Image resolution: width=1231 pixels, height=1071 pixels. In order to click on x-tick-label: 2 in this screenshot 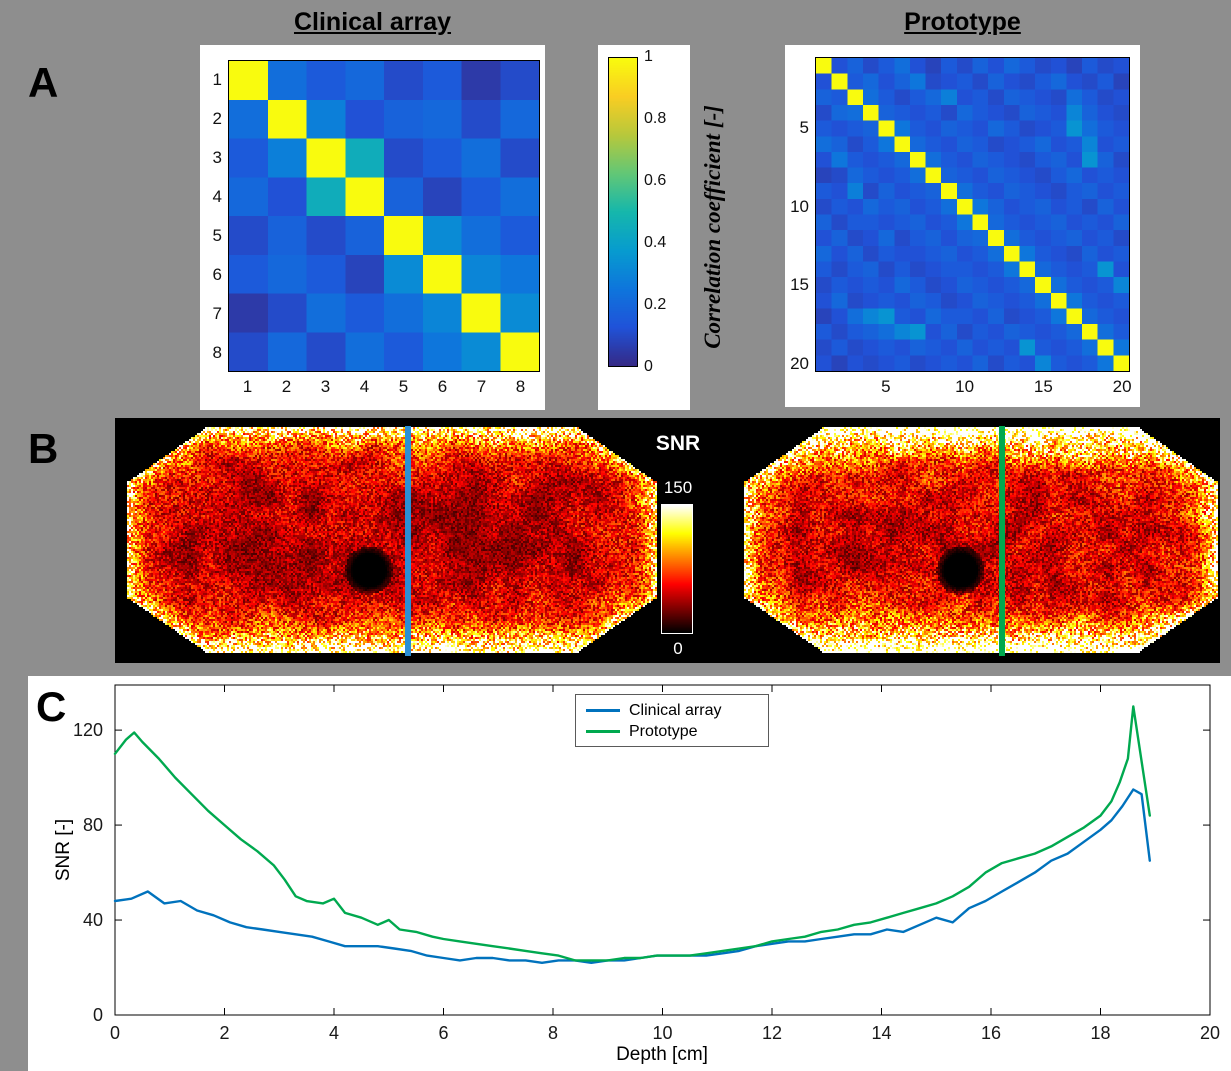, I will do `click(224, 1033)`.